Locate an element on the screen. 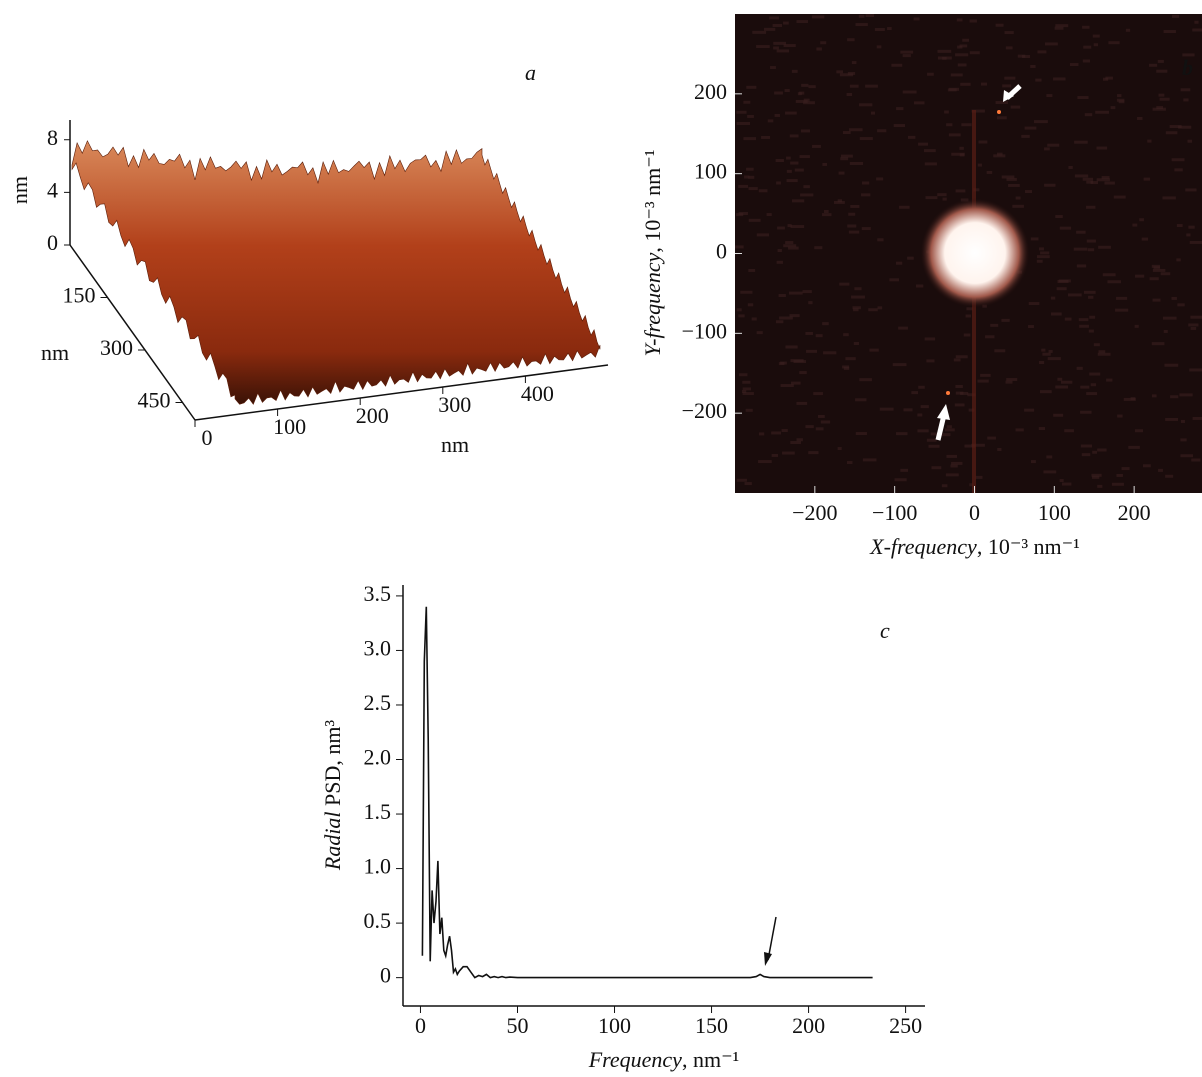 The image size is (1202, 1077). center-glow is located at coordinates (975, 253).